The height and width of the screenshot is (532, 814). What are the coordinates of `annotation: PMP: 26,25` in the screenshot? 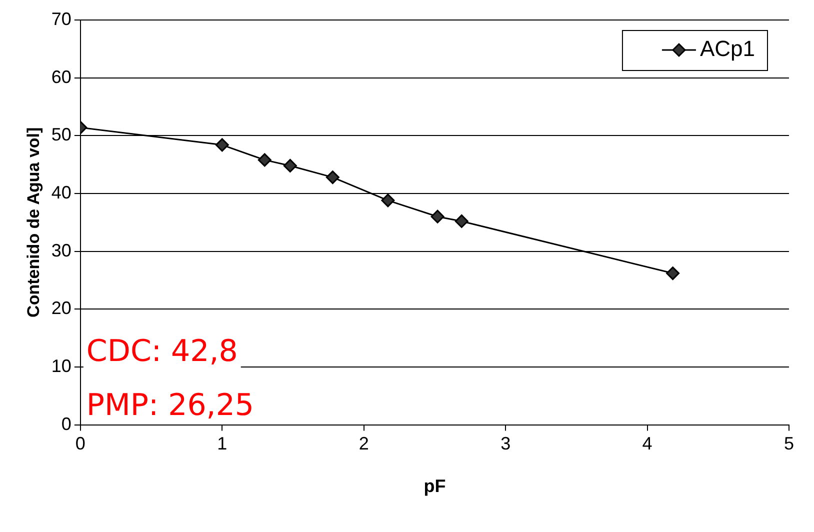 It's located at (170, 405).